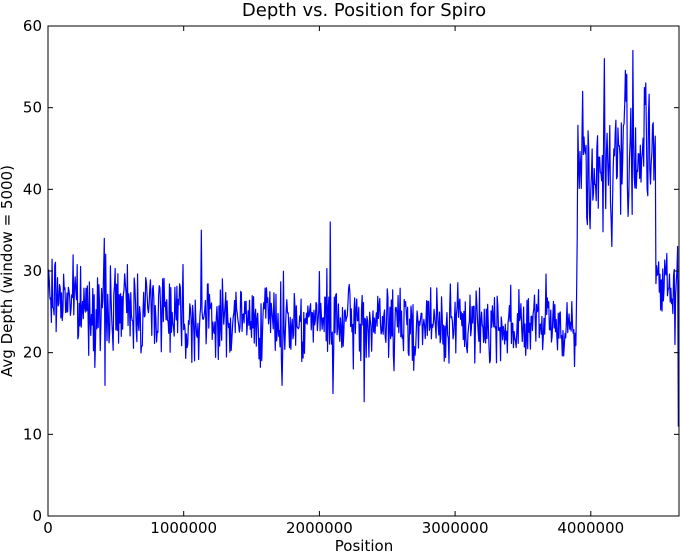 The image size is (680, 552). What do you see at coordinates (183, 528) in the screenshot?
I see `x-tick-label: 1000000` at bounding box center [183, 528].